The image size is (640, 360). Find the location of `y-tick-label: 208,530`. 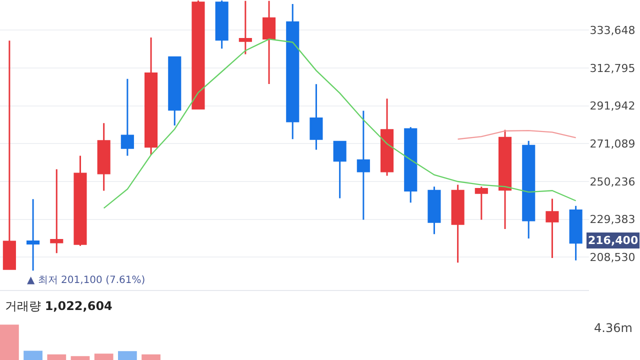

y-tick-label: 208,530 is located at coordinates (613, 257).